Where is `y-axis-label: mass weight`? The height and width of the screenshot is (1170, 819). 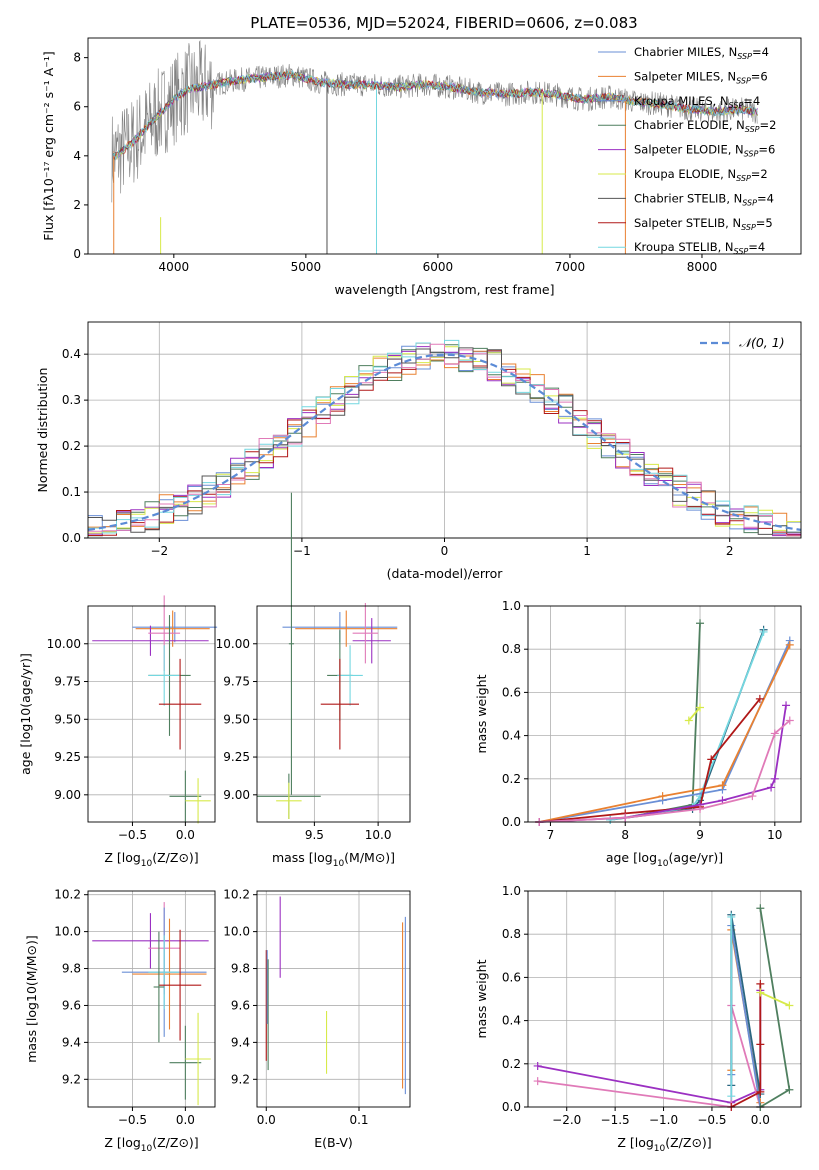
y-axis-label: mass weight is located at coordinates (481, 998).